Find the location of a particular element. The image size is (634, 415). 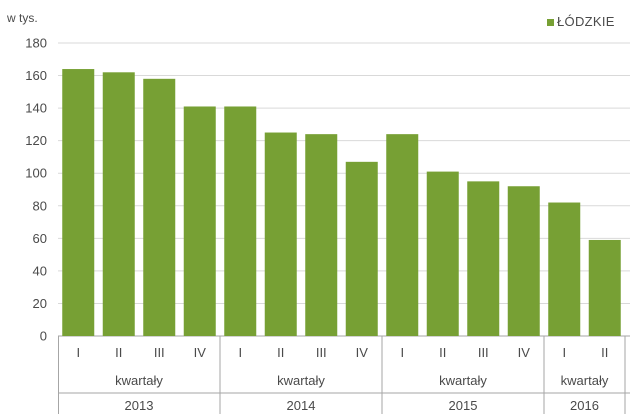

legend: ŁÓDZKIE is located at coordinates (581, 21).